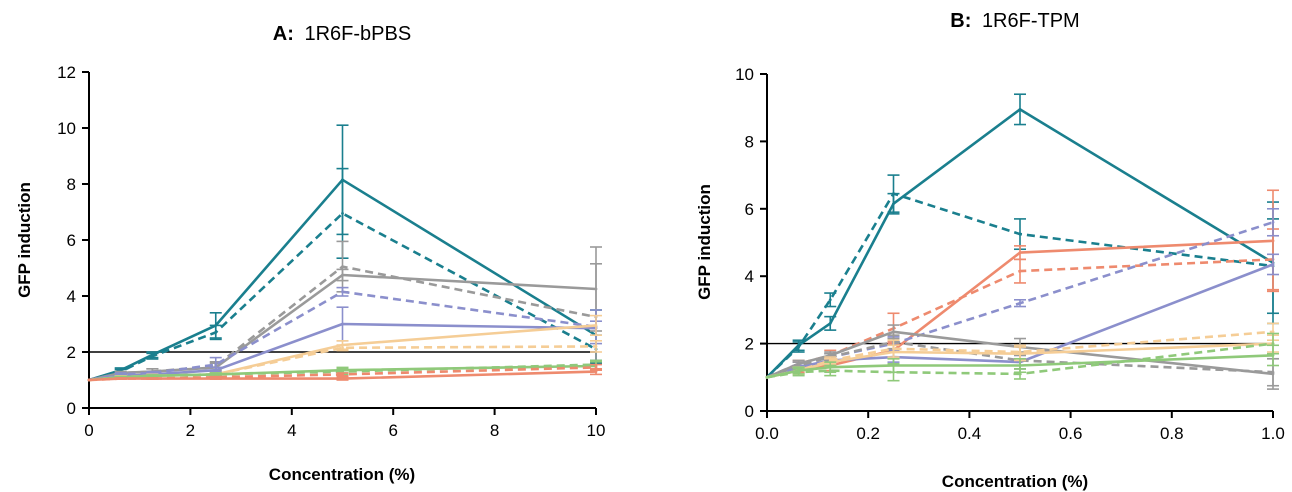  I want to click on panel-a-xlabel: Concentration (%), so click(342, 474).